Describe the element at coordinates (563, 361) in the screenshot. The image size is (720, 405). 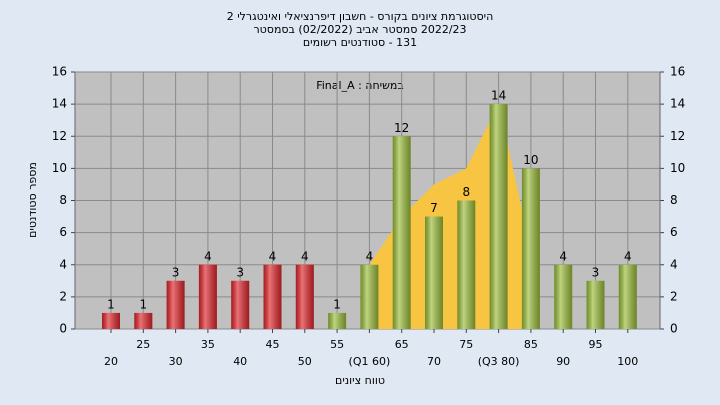
I see `x-tick-label: 90` at that location.